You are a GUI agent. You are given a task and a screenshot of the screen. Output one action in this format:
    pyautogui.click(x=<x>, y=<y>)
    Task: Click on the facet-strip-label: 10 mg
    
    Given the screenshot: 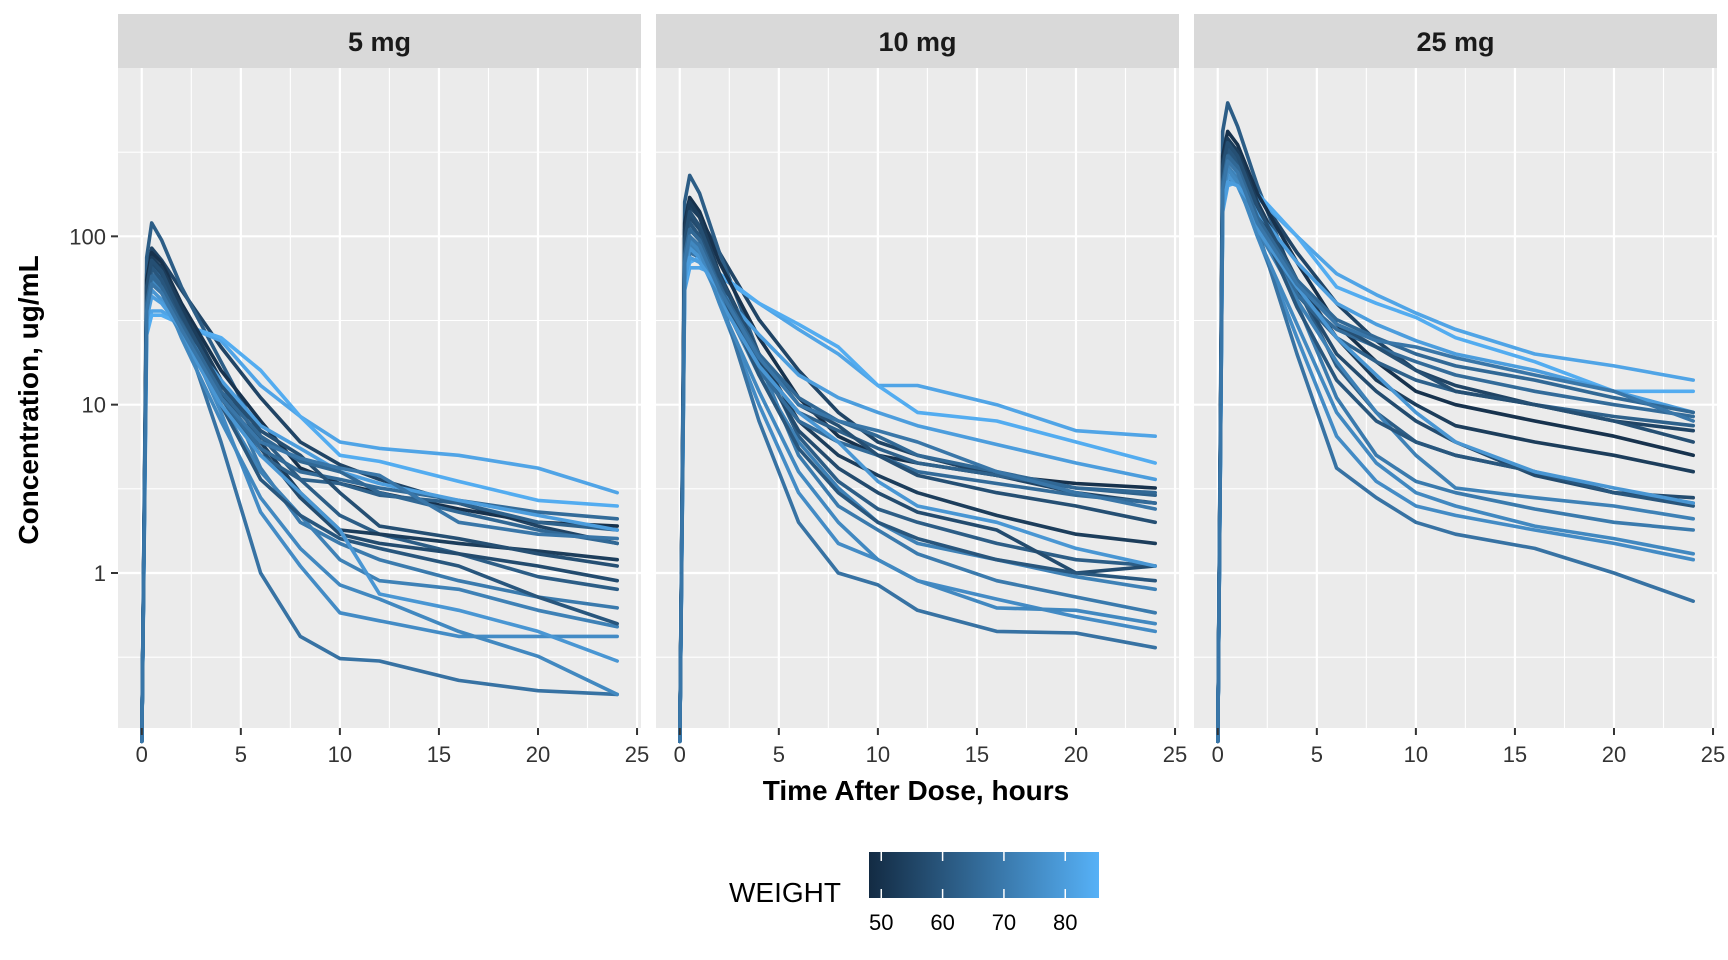 What is the action you would take?
    pyautogui.click(x=917, y=42)
    